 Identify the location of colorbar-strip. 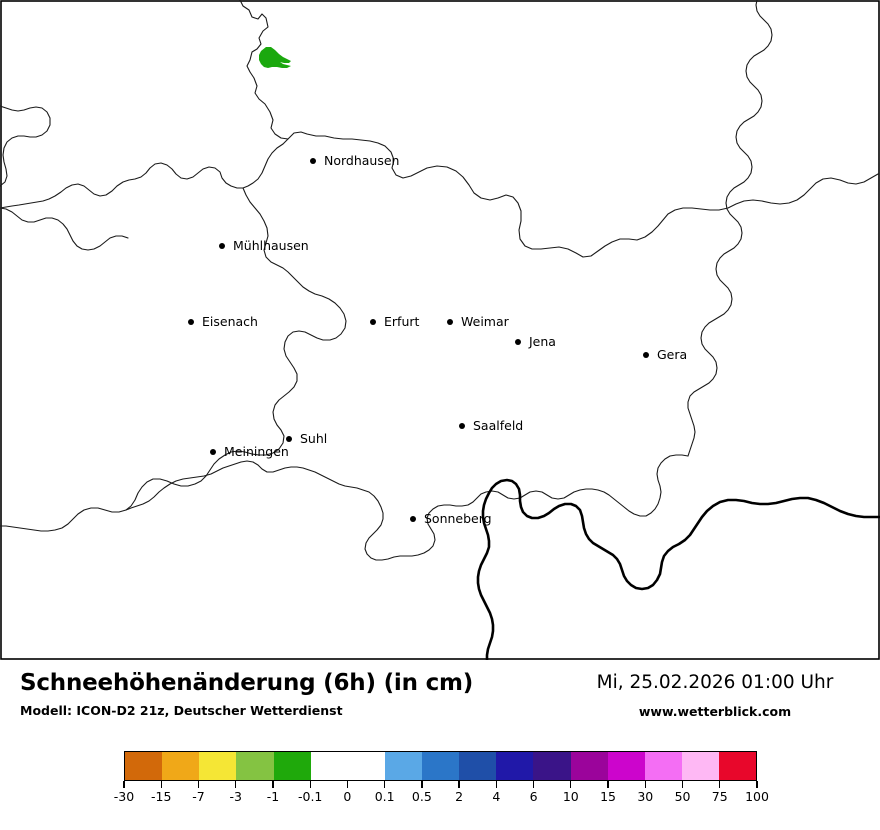
(440, 766).